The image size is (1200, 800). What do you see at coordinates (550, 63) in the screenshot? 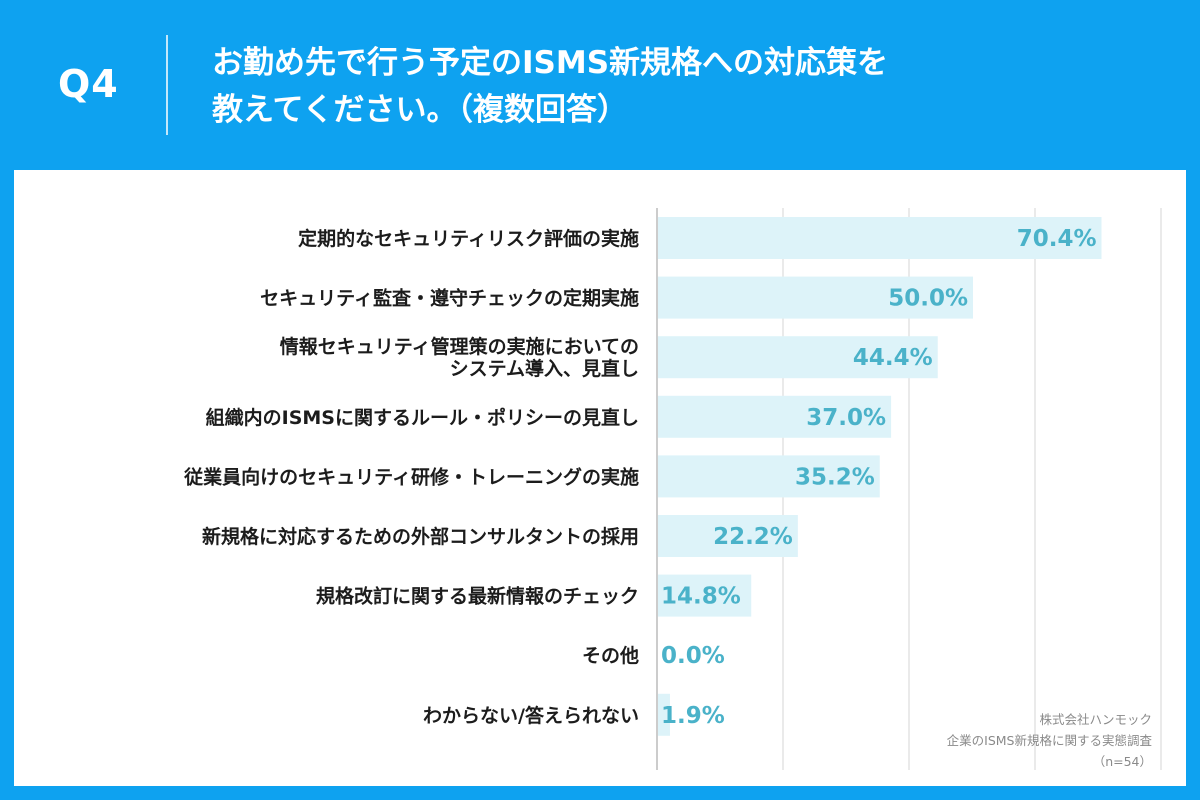
I see `question-title-line-1: お勤め先で行う予定のISMS新規格への対応策を` at bounding box center [550, 63].